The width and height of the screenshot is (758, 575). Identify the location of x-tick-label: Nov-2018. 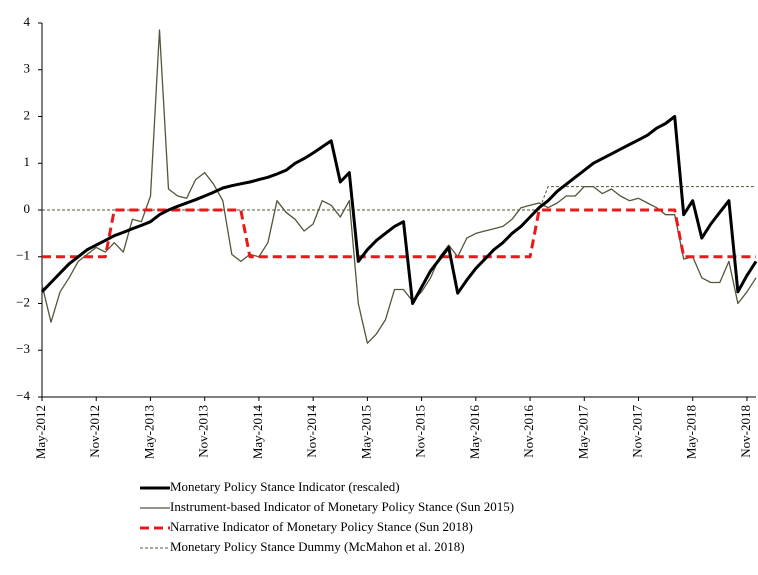
(745, 431).